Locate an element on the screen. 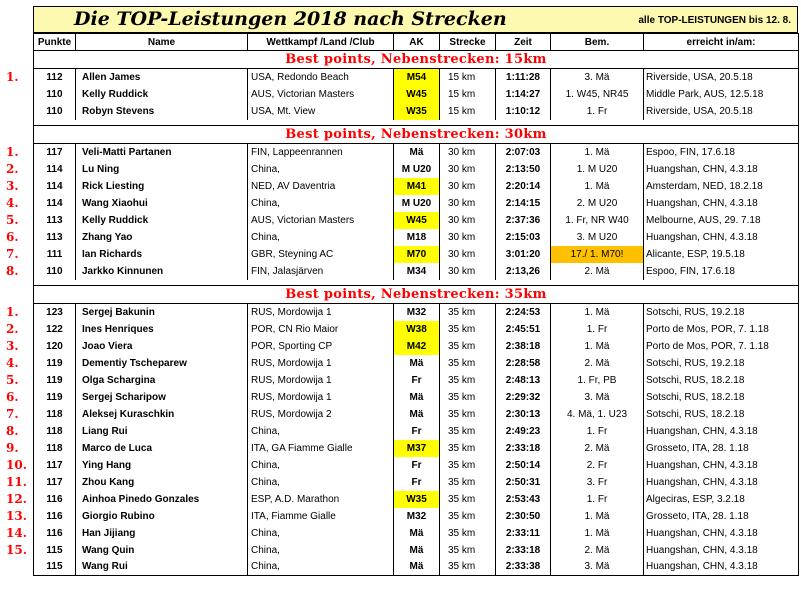 Image resolution: width=801 pixels, height=589 pixels. points-cell: 114 is located at coordinates (54, 169).